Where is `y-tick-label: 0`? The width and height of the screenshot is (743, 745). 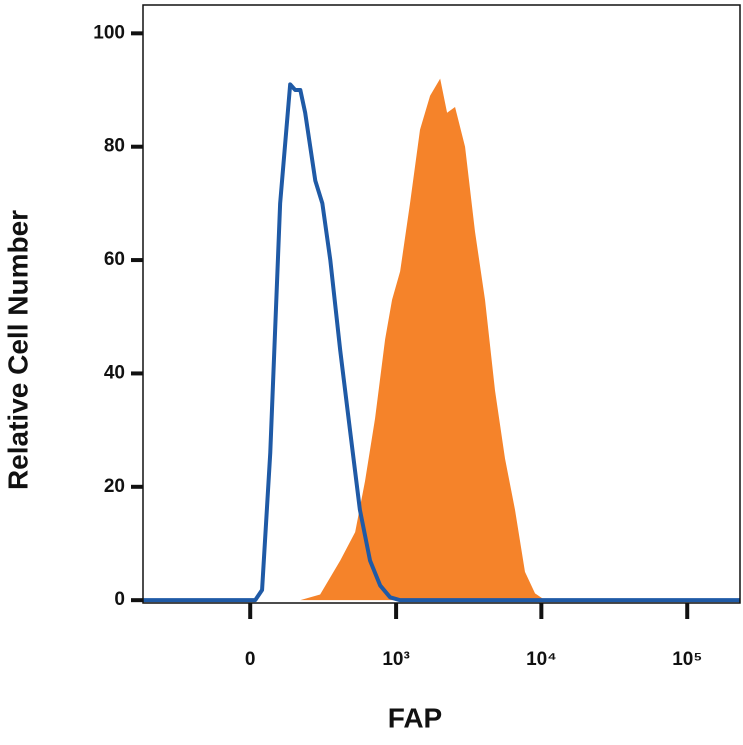
y-tick-label: 0 is located at coordinates (119, 599).